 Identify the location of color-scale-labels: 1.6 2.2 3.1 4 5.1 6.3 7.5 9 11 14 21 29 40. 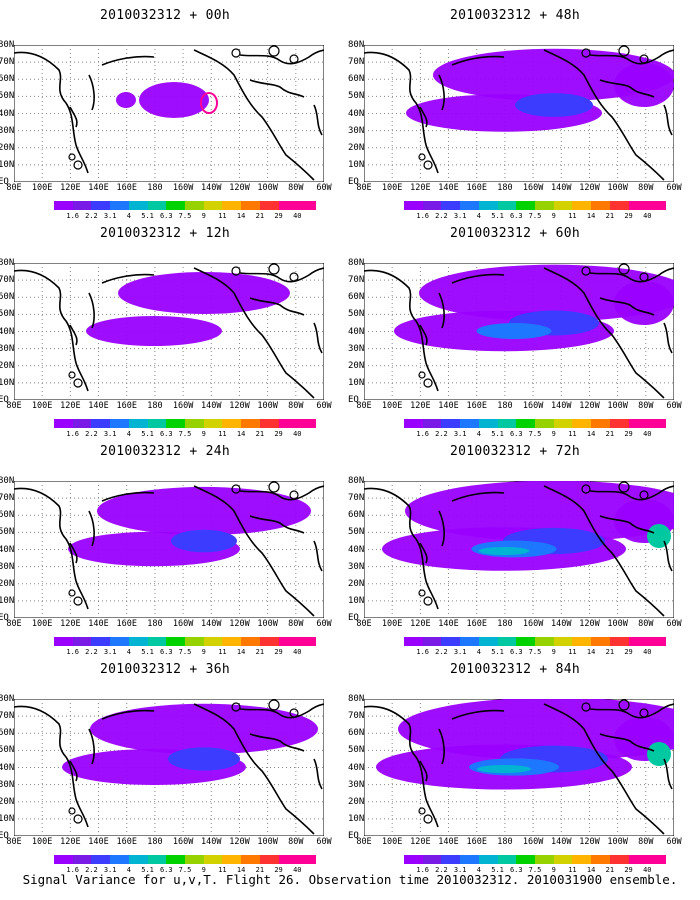
(535, 870).